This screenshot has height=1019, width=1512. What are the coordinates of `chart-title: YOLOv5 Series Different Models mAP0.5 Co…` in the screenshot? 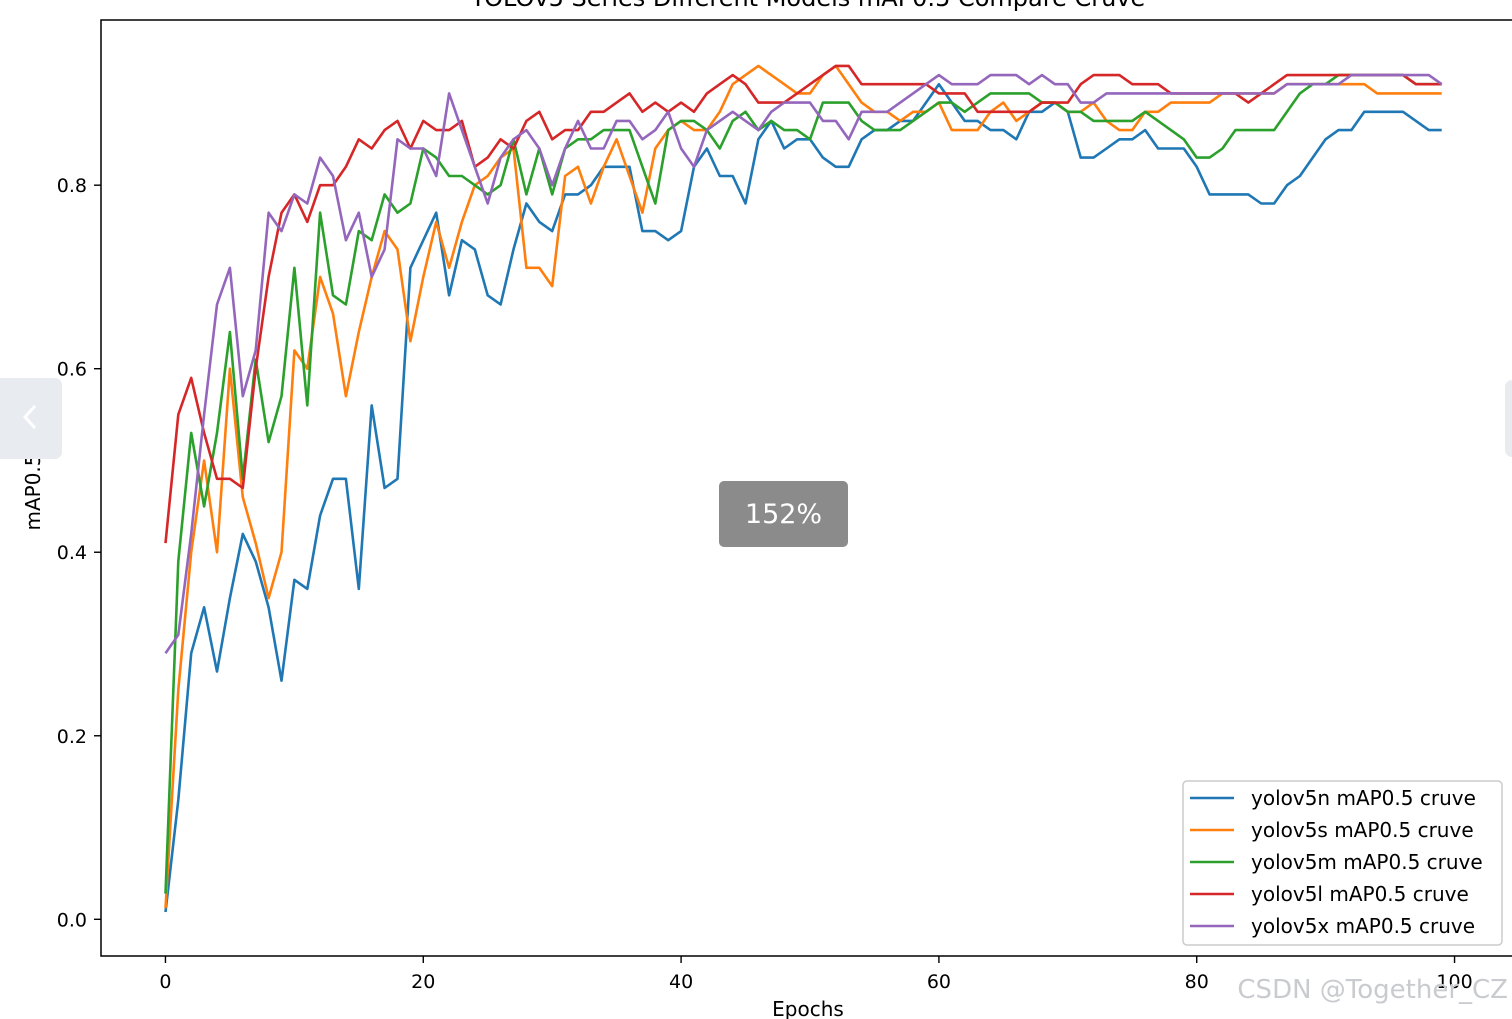 It's located at (808, 6).